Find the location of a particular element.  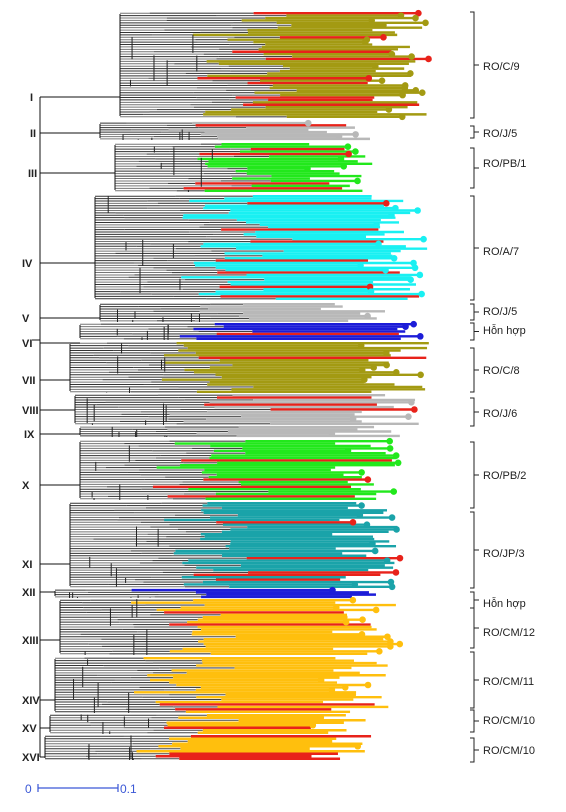

clade-numeral: XIV is located at coordinates (31, 701).